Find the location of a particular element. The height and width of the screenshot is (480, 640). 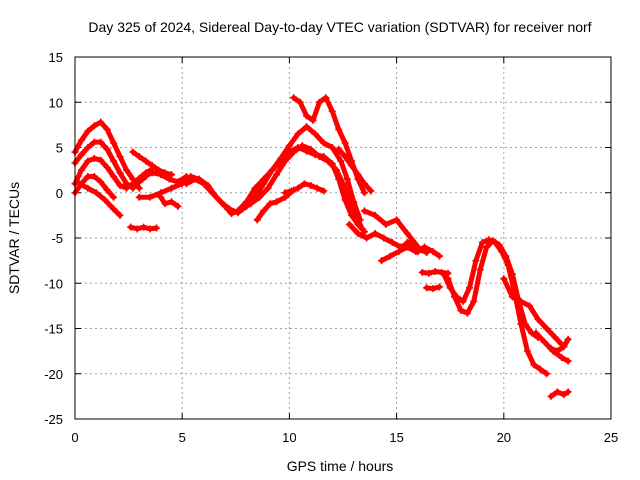

series-track-w is located at coordinates (433, 288).